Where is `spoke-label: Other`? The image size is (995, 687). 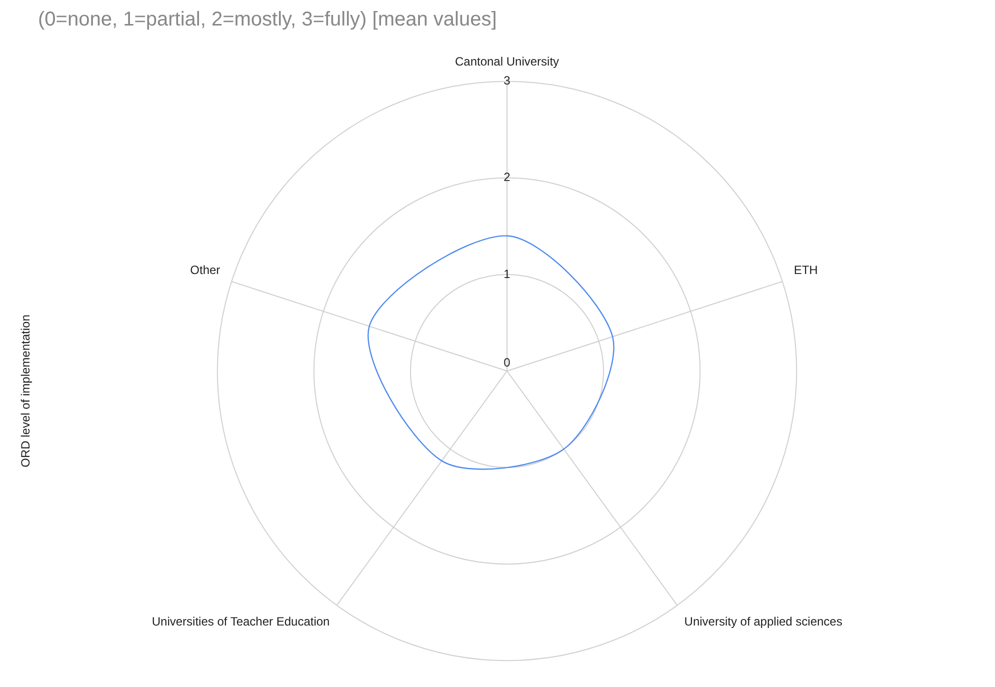
spoke-label: Other is located at coordinates (205, 269).